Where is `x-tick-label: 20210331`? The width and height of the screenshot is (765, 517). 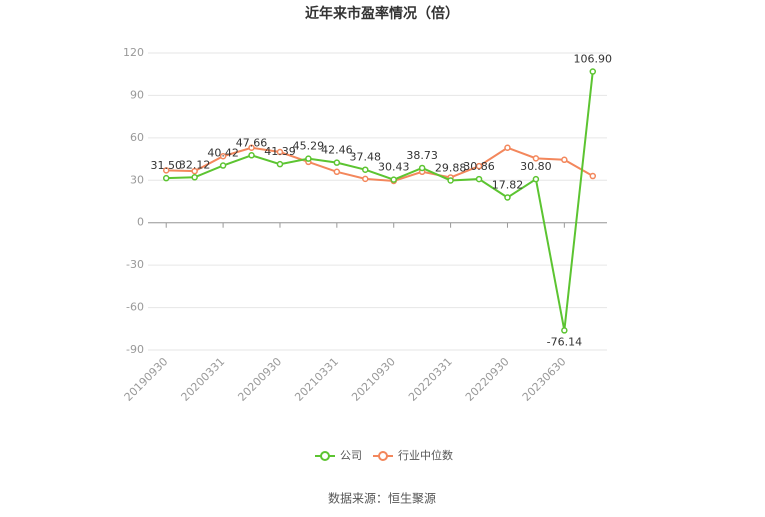 x-tick-label: 20210331 is located at coordinates (316, 379).